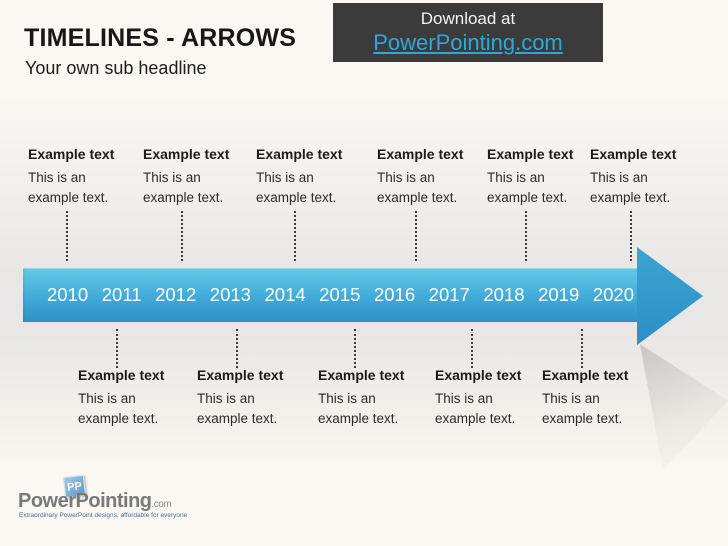 Image resolution: width=728 pixels, height=546 pixels. What do you see at coordinates (161, 504) in the screenshot?
I see `logo-tld: .com` at bounding box center [161, 504].